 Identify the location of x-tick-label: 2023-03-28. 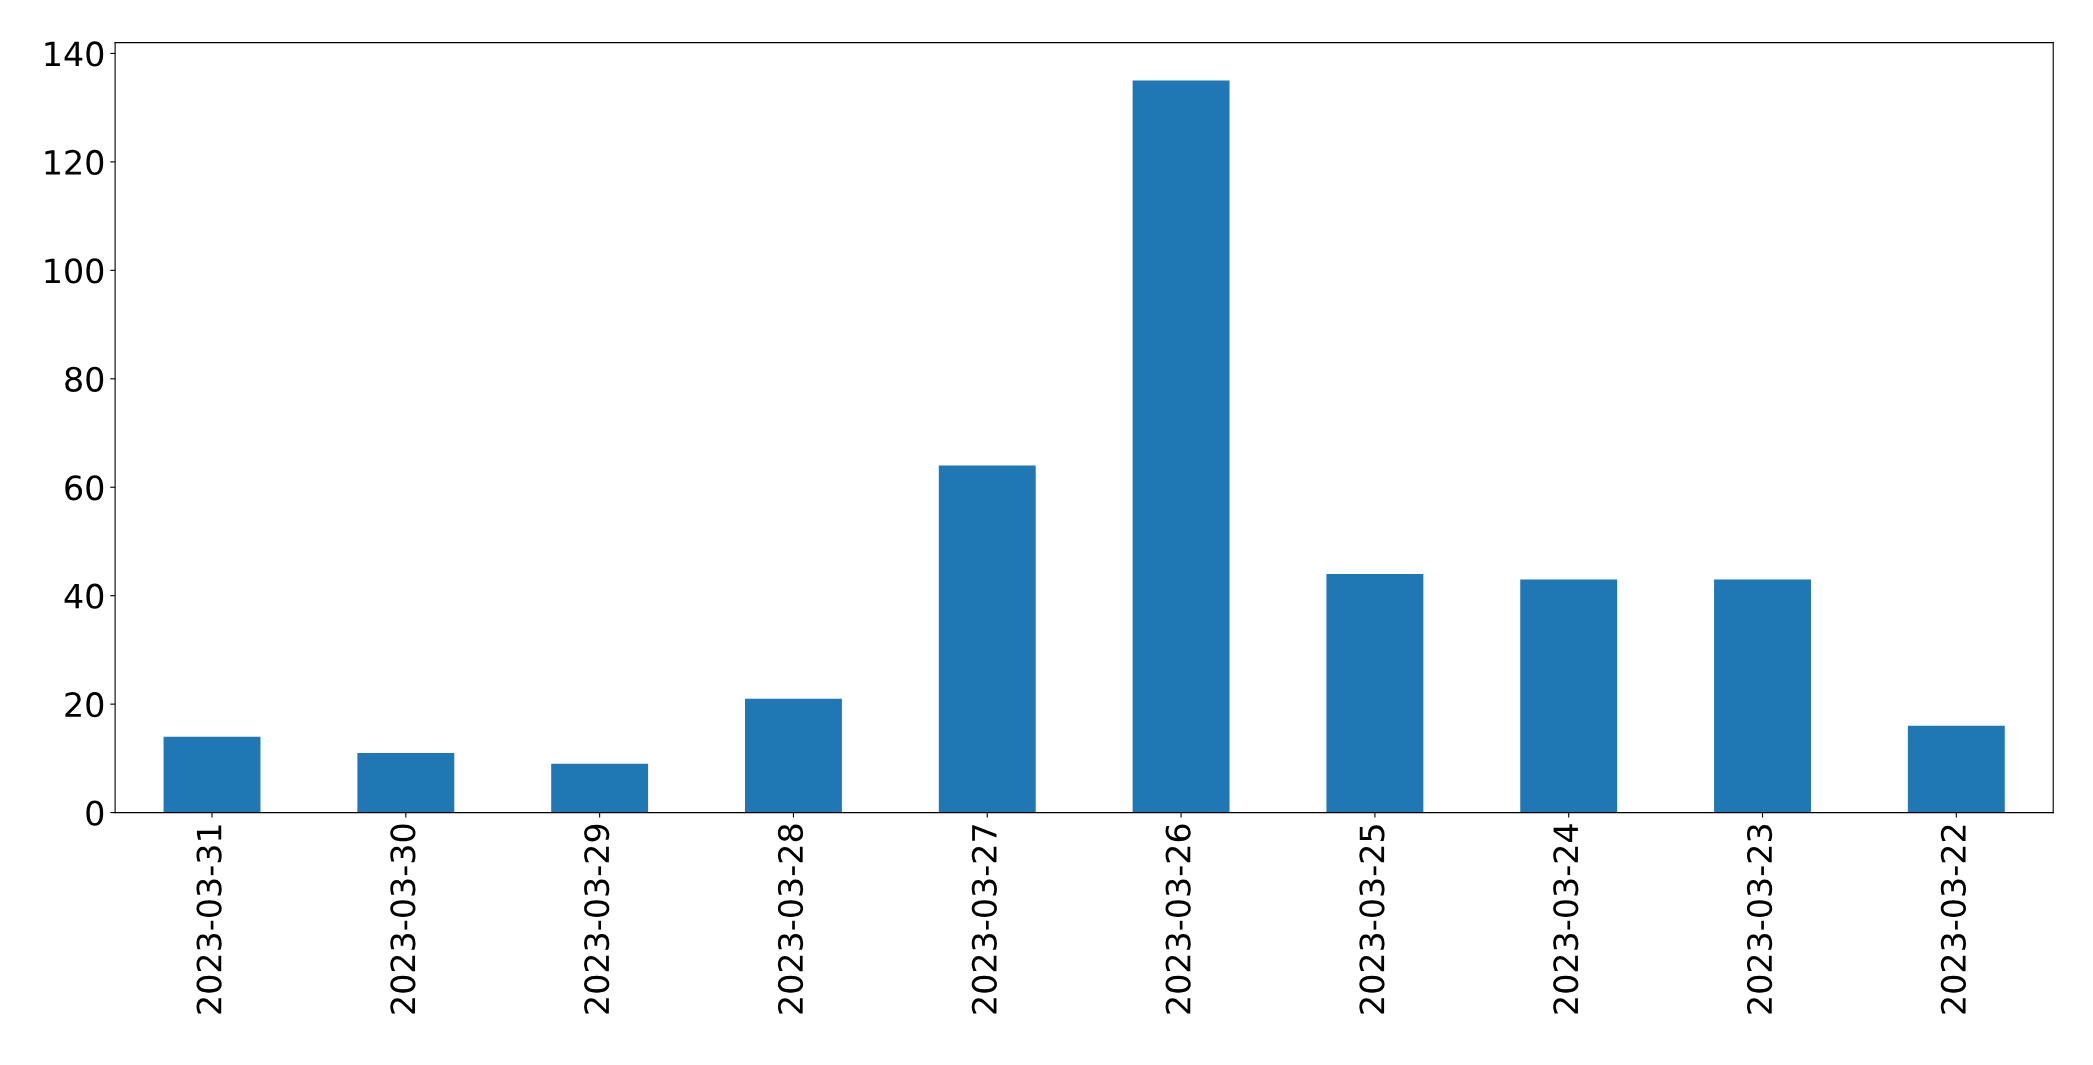
(790, 919).